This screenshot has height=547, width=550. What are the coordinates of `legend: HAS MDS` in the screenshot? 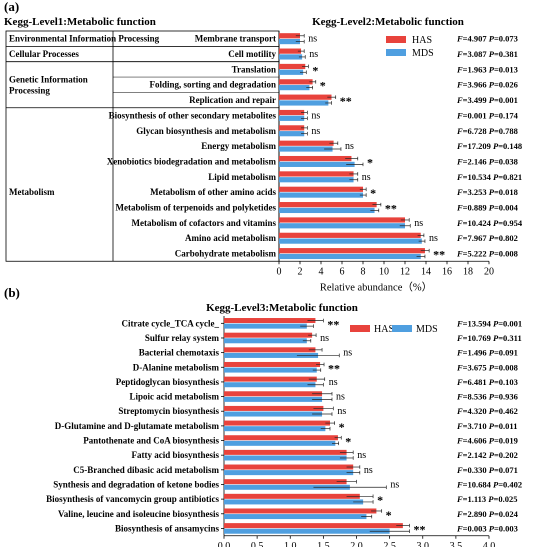 It's located at (410, 47).